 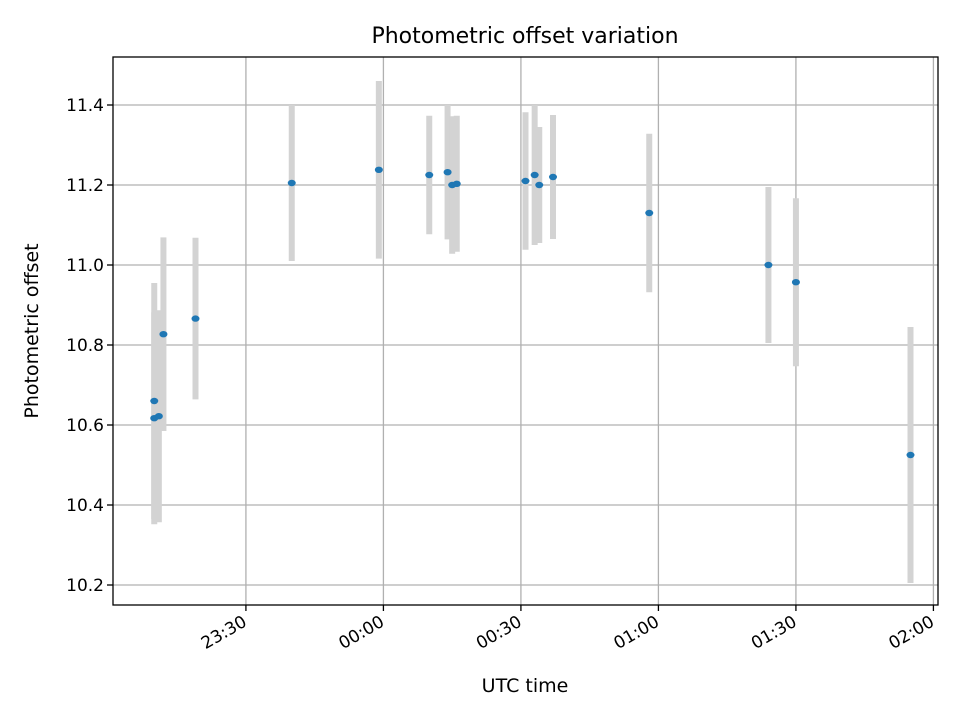 What do you see at coordinates (85, 586) in the screenshot?
I see `y-tick-label: 10.2` at bounding box center [85, 586].